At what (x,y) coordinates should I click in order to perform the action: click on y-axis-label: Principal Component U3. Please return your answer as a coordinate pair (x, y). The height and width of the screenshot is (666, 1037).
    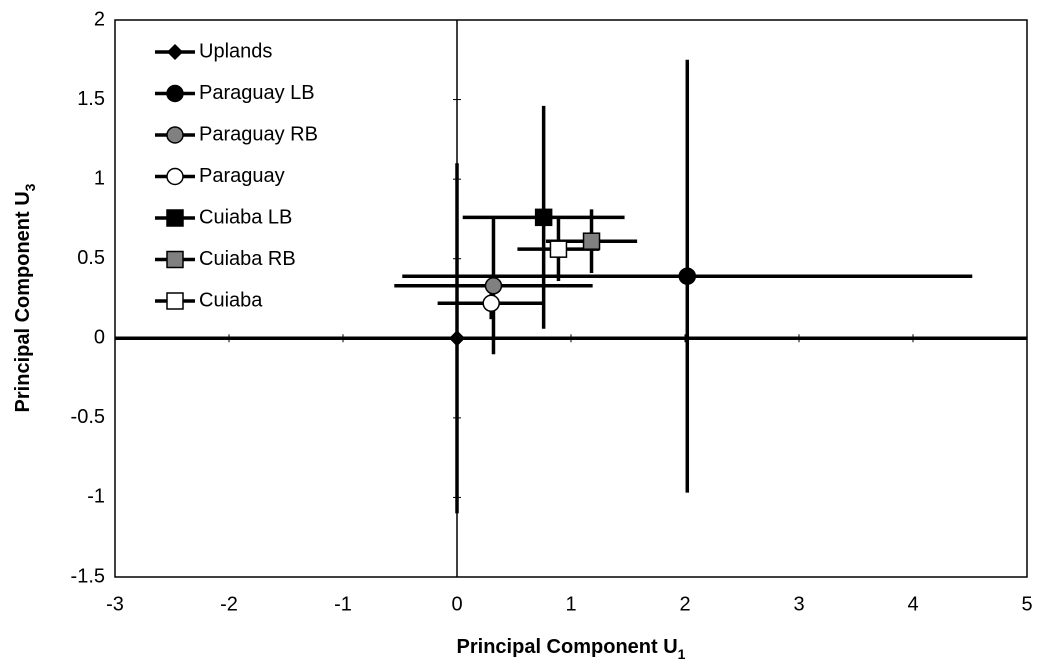
    Looking at the image, I should click on (24, 297).